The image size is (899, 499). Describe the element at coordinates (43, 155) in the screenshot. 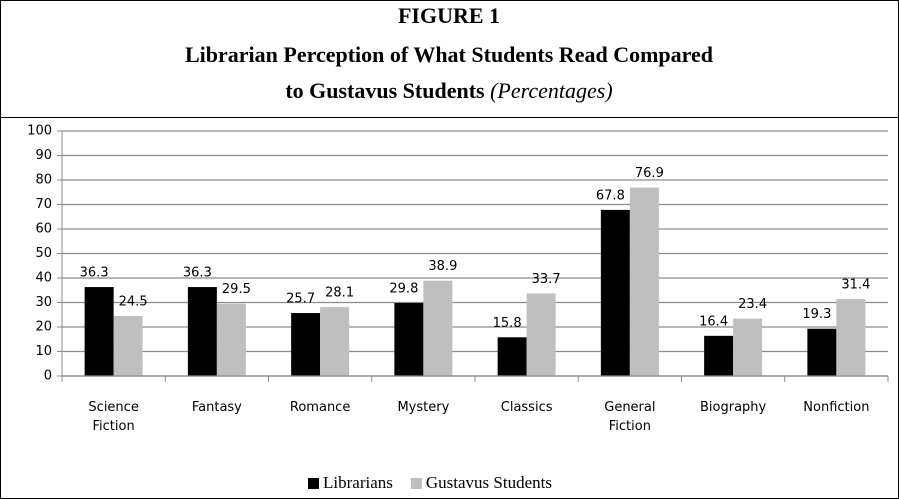

I see `y-tick-label: 90` at that location.